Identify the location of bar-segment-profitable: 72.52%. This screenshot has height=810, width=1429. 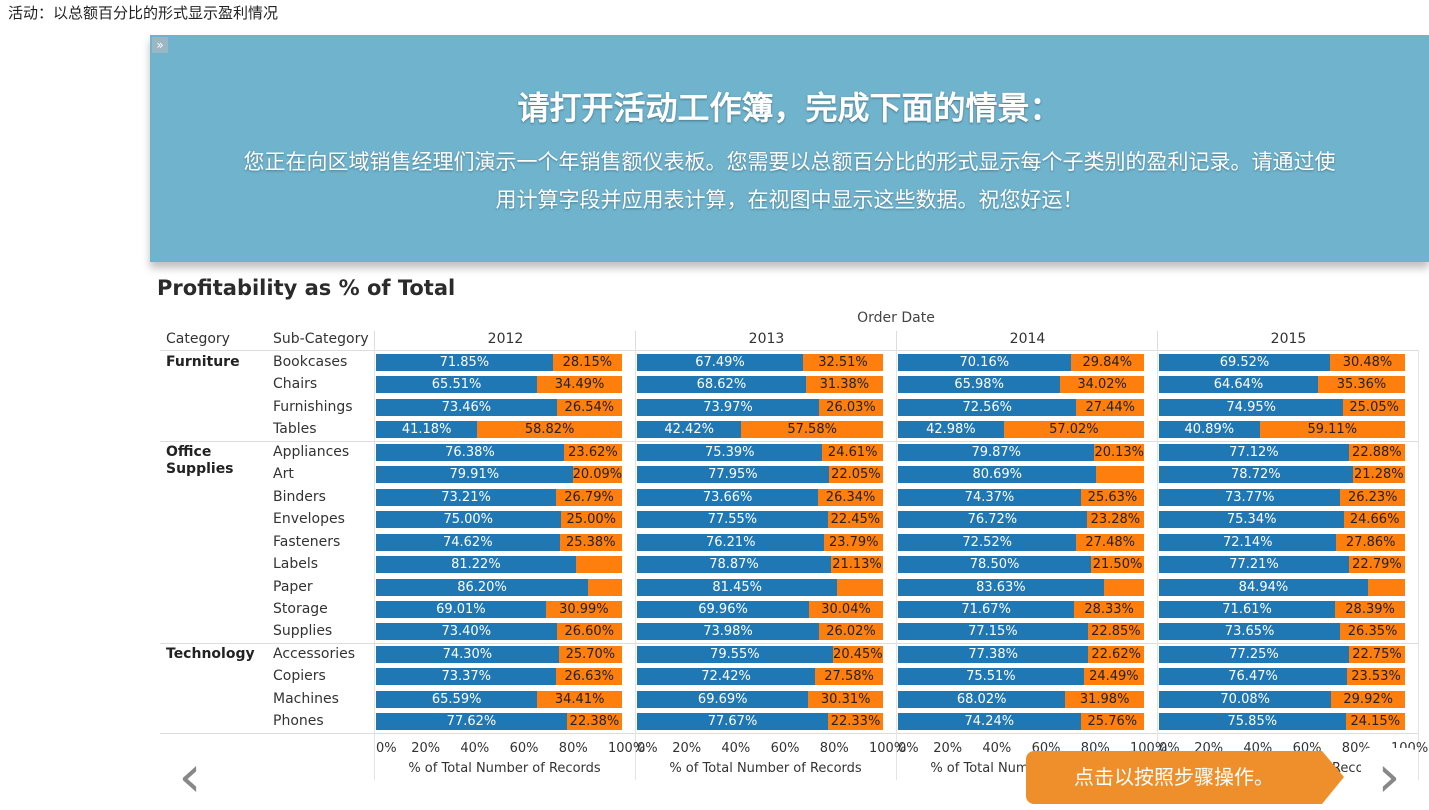
(987, 542).